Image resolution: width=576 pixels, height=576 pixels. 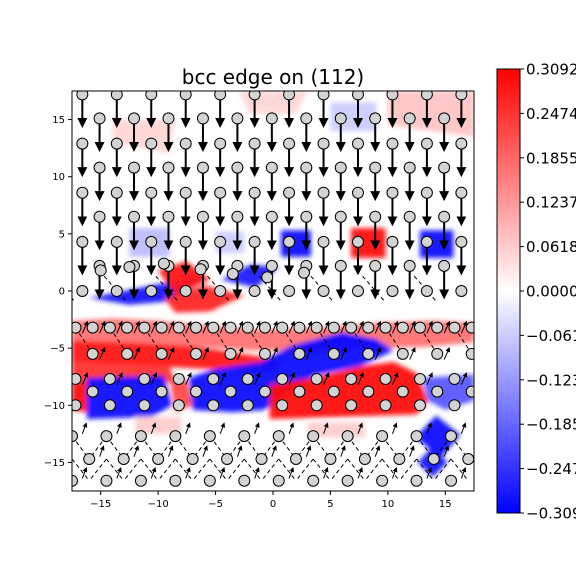 What do you see at coordinates (551, 70) in the screenshot?
I see `colorbar-tick-label: 0.3092` at bounding box center [551, 70].